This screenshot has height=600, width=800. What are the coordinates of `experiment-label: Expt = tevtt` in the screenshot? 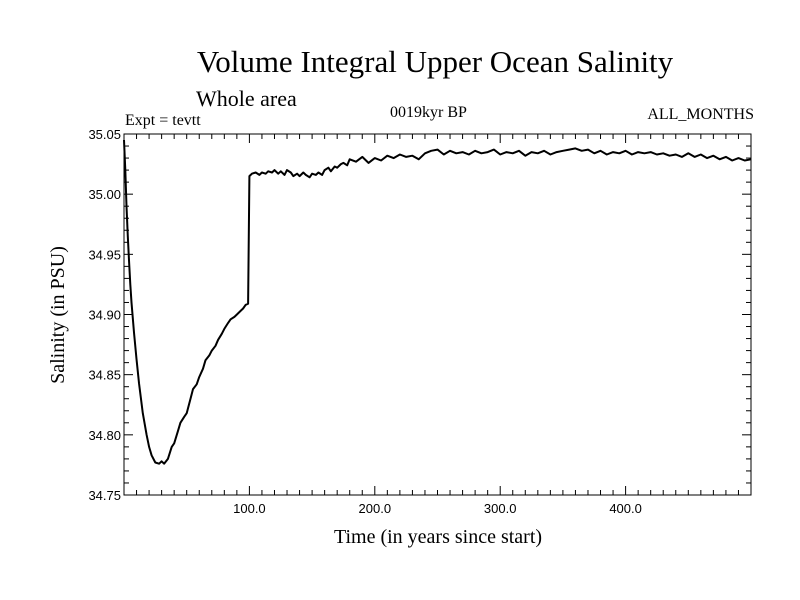 It's located at (163, 120).